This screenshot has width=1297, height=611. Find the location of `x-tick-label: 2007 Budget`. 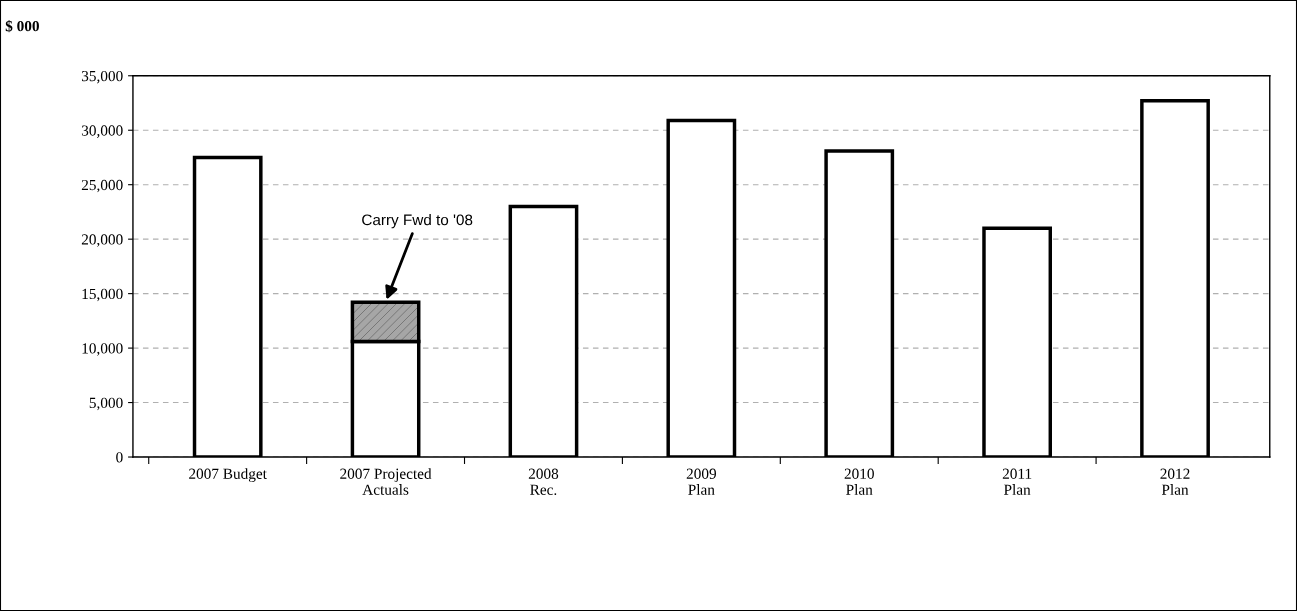

x-tick-label: 2007 Budget is located at coordinates (228, 475).